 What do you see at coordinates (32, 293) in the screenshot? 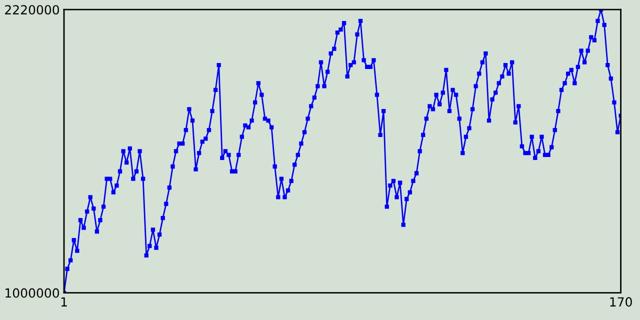
I see `y-tick-label: 1000000` at bounding box center [32, 293].